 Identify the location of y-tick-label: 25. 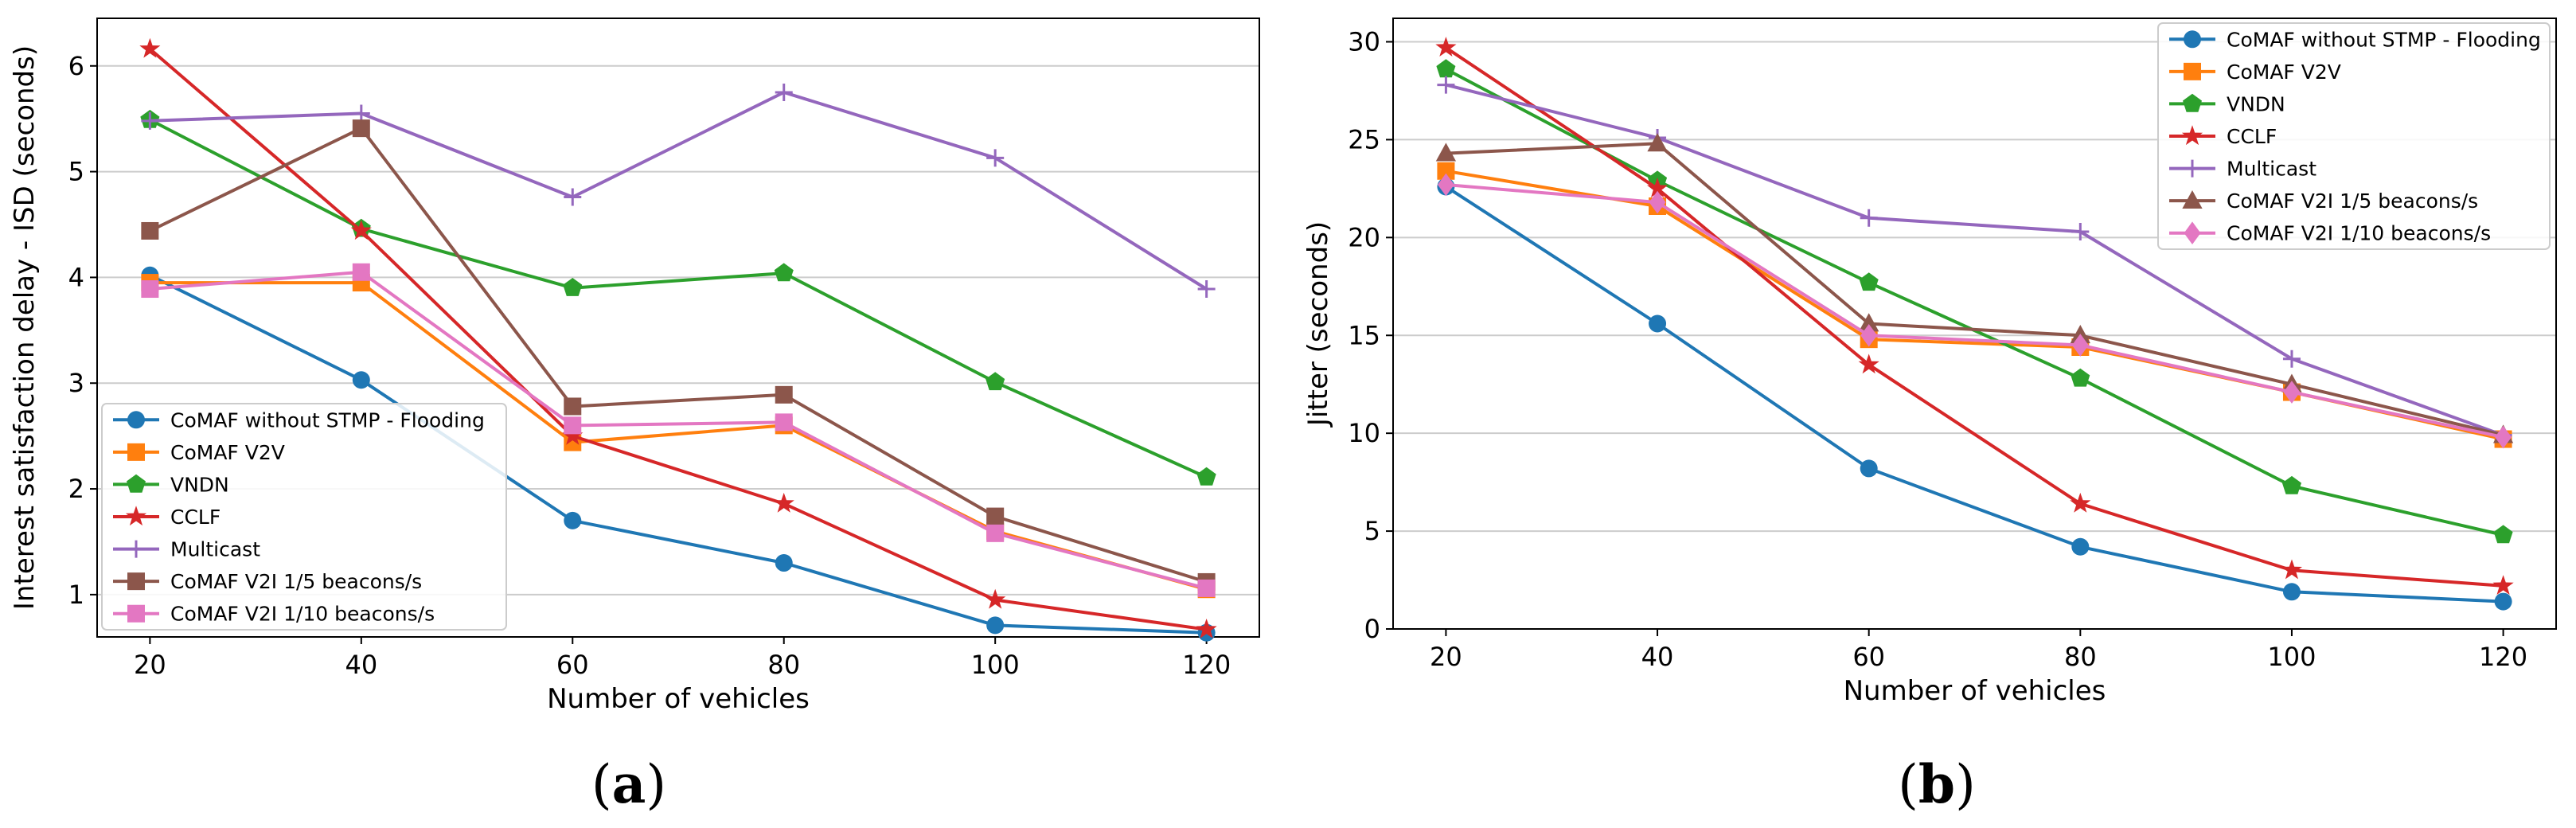
(1364, 139).